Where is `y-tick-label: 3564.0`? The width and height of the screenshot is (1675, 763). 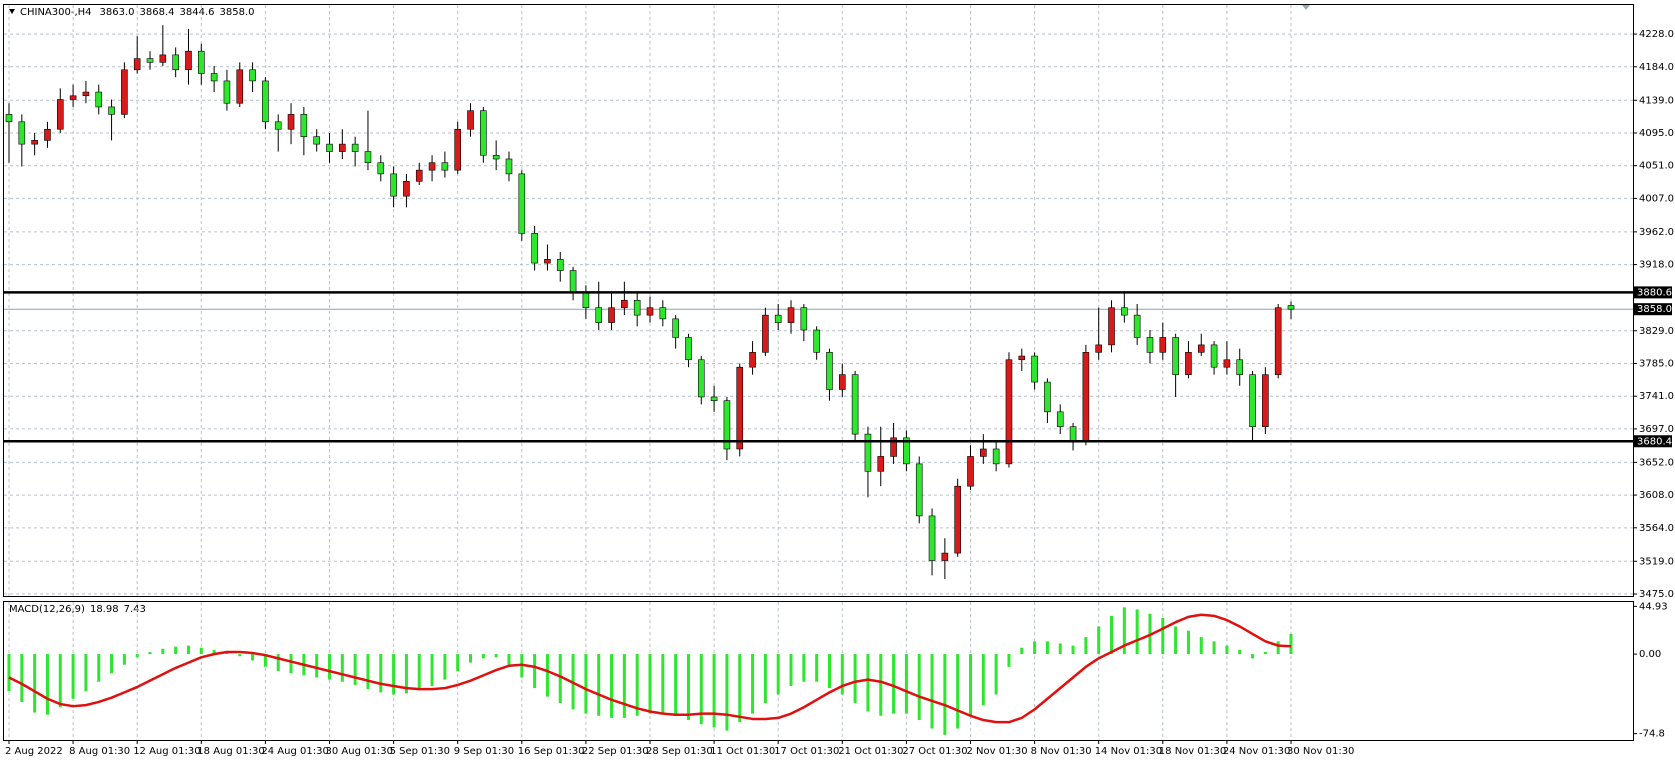 y-tick-label: 3564.0 is located at coordinates (1656, 528).